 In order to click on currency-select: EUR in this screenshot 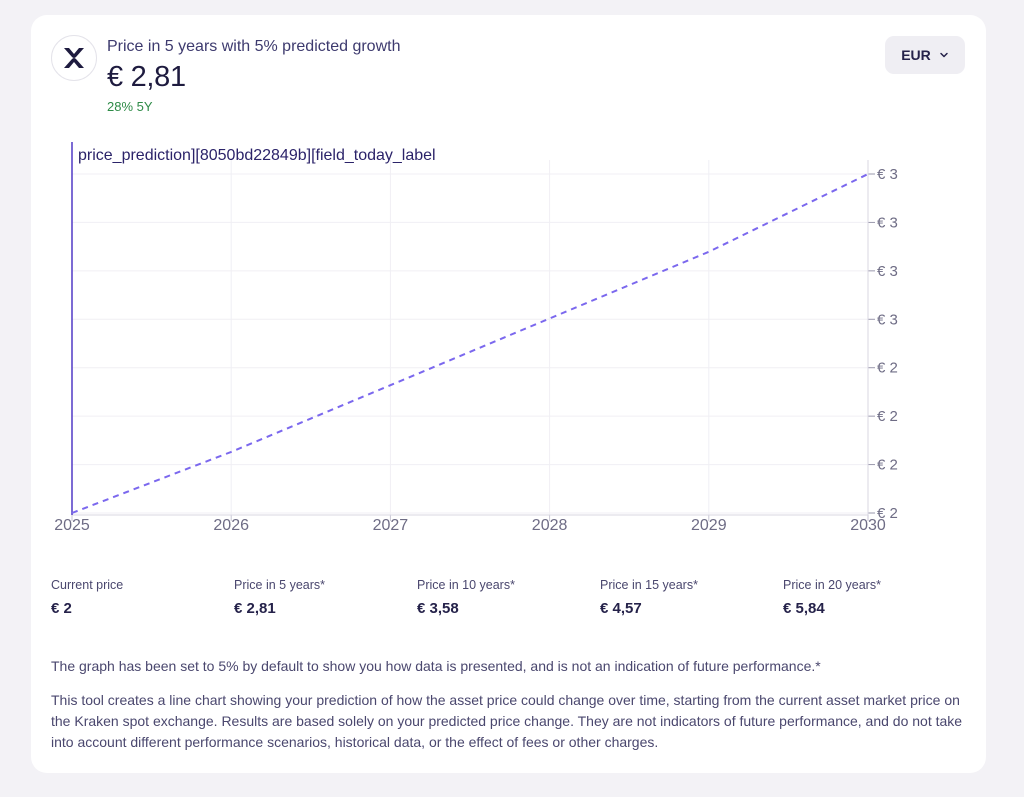, I will do `click(925, 55)`.